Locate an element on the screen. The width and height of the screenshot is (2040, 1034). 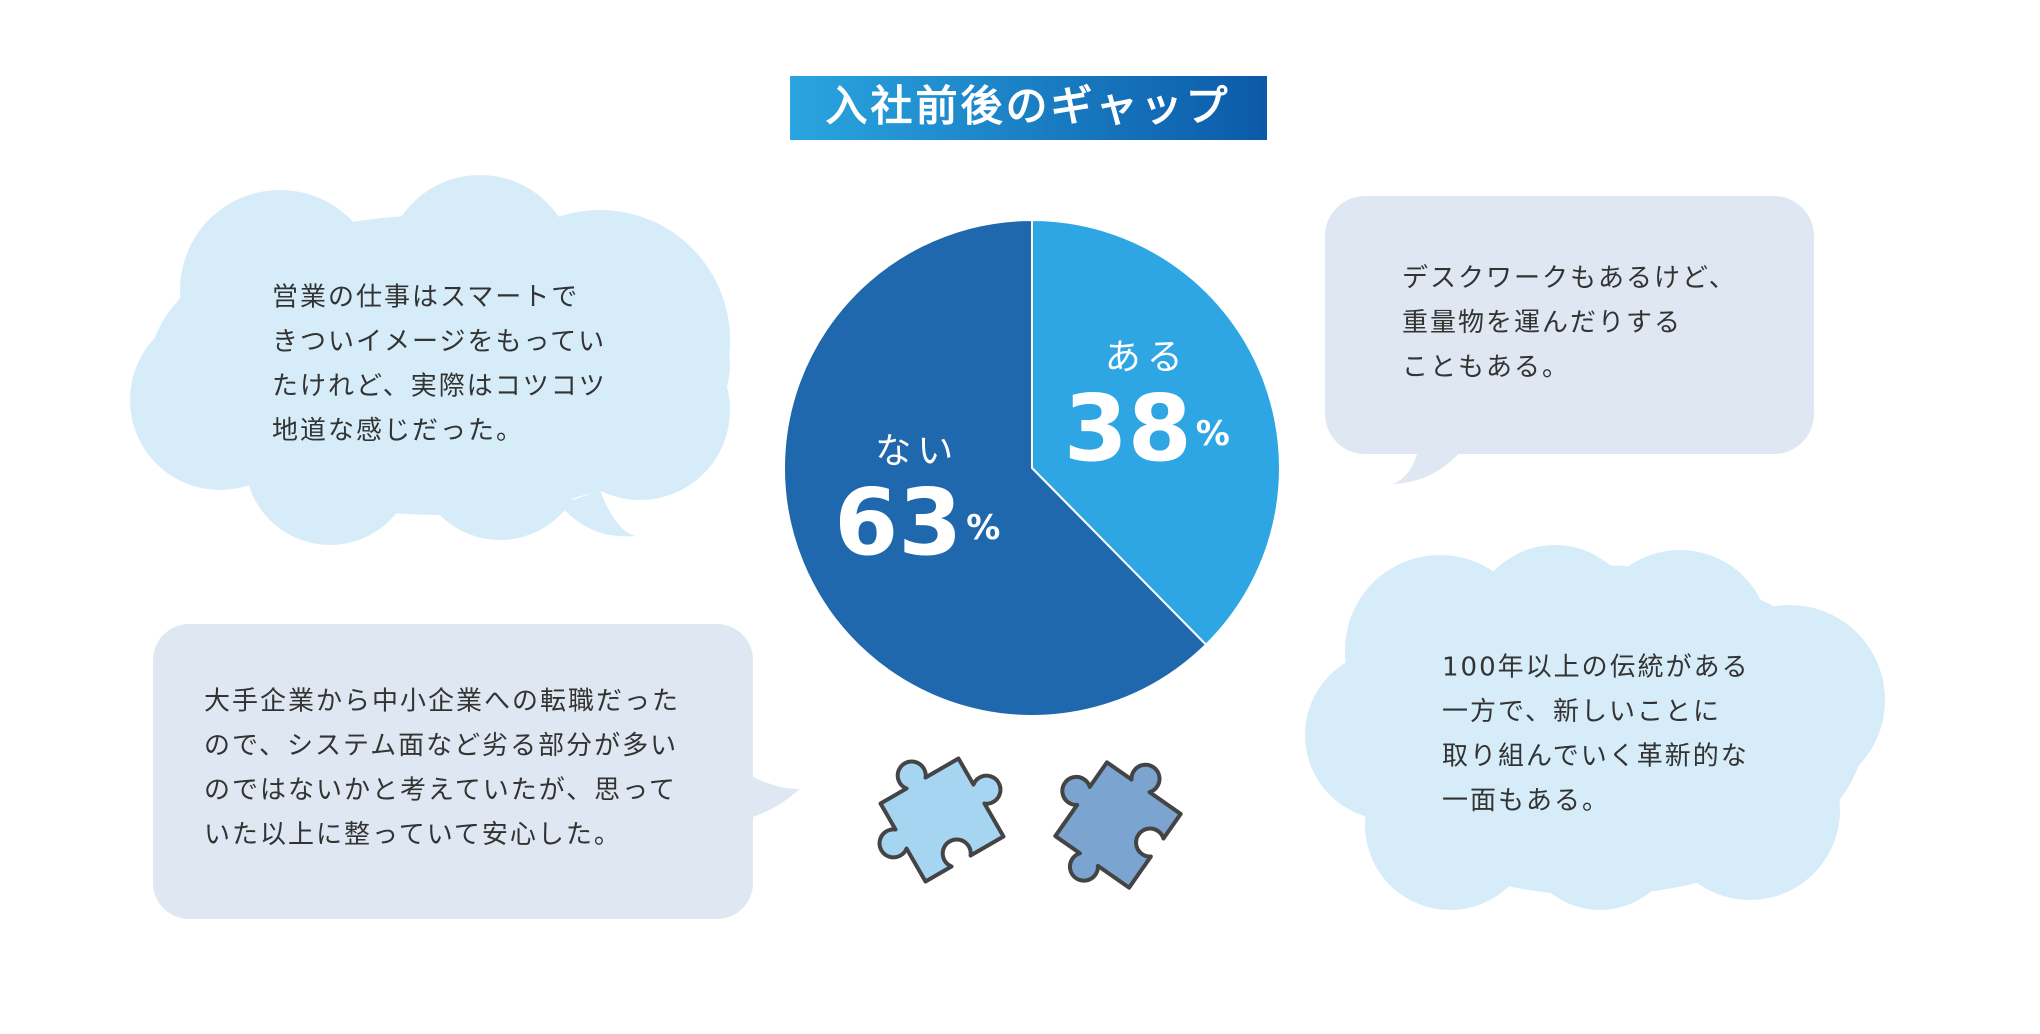
comment-line: デスクワークもあるけど、 is located at coordinates (1569, 279).